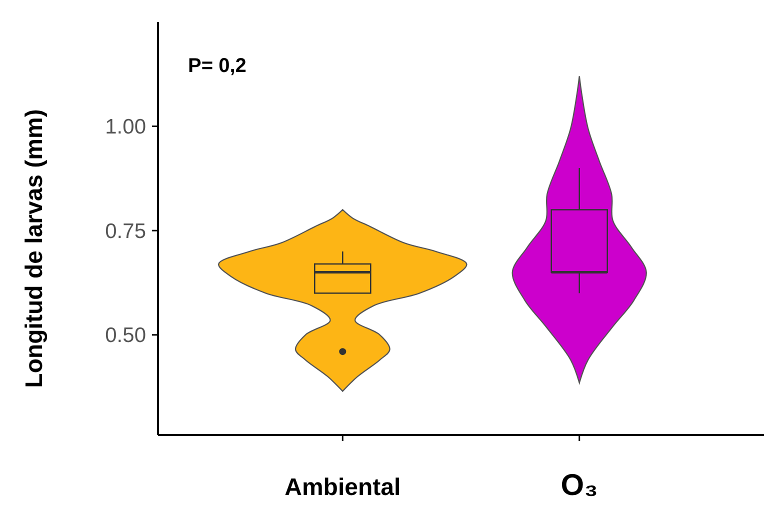 The width and height of the screenshot is (764, 519). I want to click on y-axis-title: Longitud de larvas (mm), so click(34, 248).